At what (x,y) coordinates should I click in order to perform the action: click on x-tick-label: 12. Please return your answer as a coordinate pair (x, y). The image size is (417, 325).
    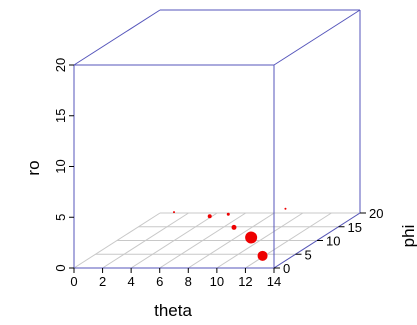
    Looking at the image, I should click on (245, 281).